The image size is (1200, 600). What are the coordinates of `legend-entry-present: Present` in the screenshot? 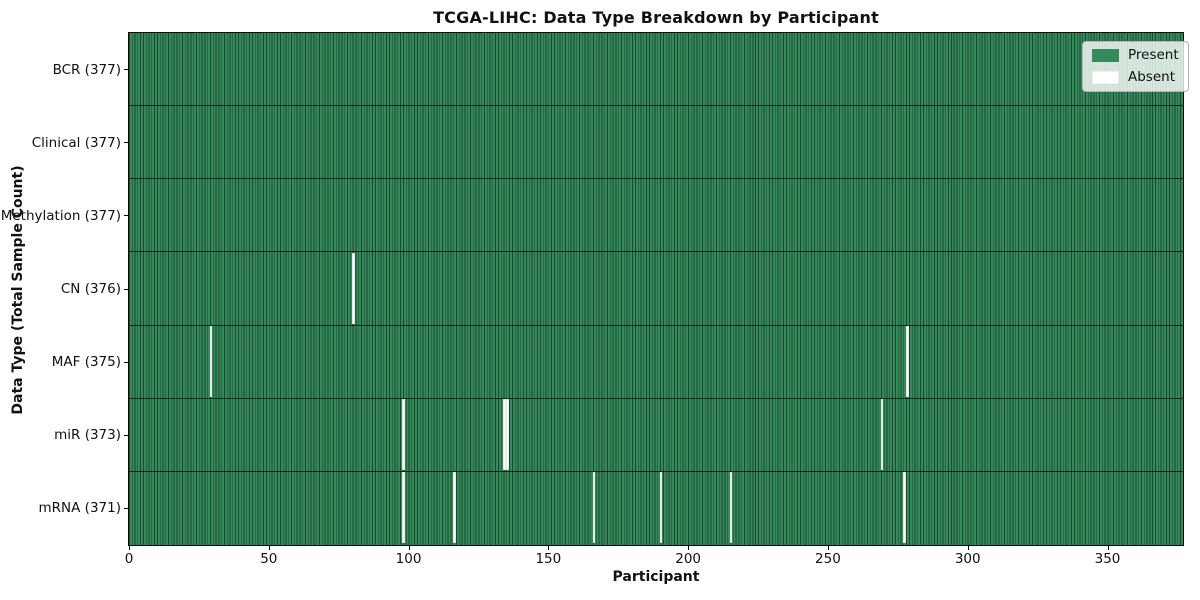 It's located at (1135, 55).